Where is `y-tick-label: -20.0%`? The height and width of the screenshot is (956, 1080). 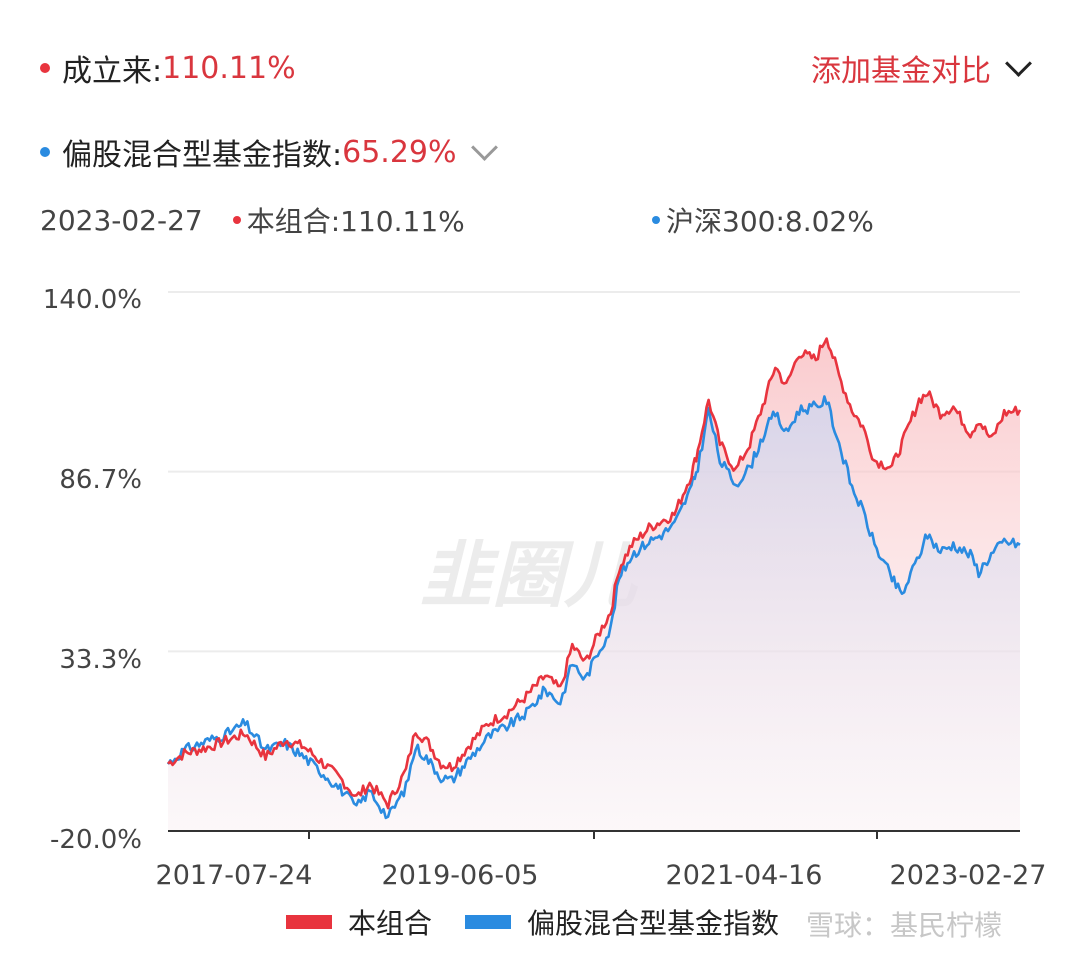 y-tick-label: -20.0% is located at coordinates (96, 840).